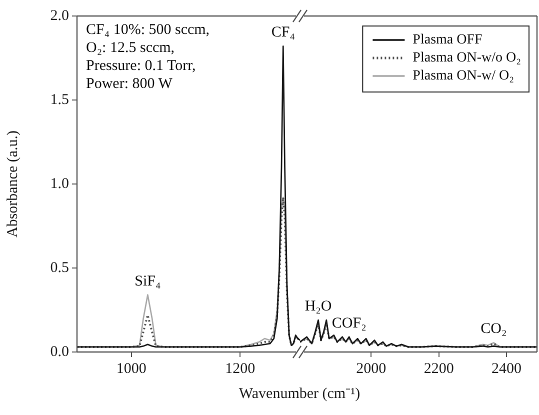 The image size is (539, 415). I want to click on x-tick-label: 1000, so click(131, 368).